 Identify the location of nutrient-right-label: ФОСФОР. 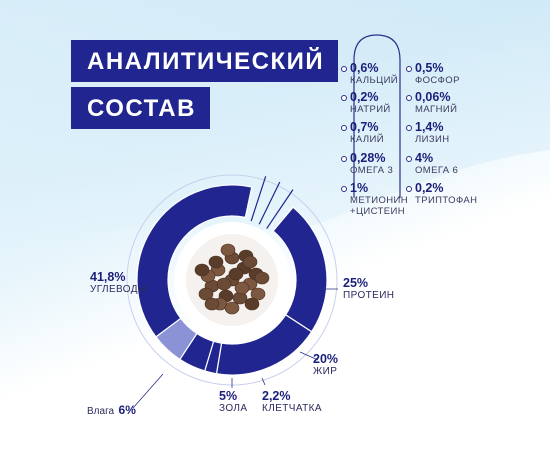
(437, 80).